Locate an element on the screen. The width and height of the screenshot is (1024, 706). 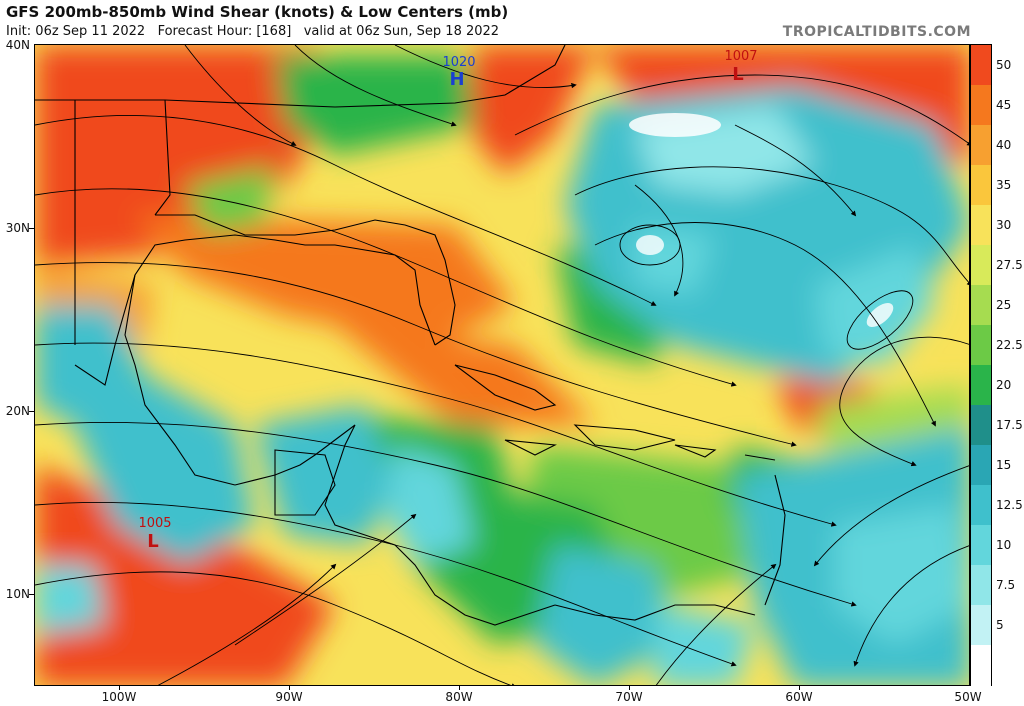
low-center-1007: 1007 L is located at coordinates (740, 67).